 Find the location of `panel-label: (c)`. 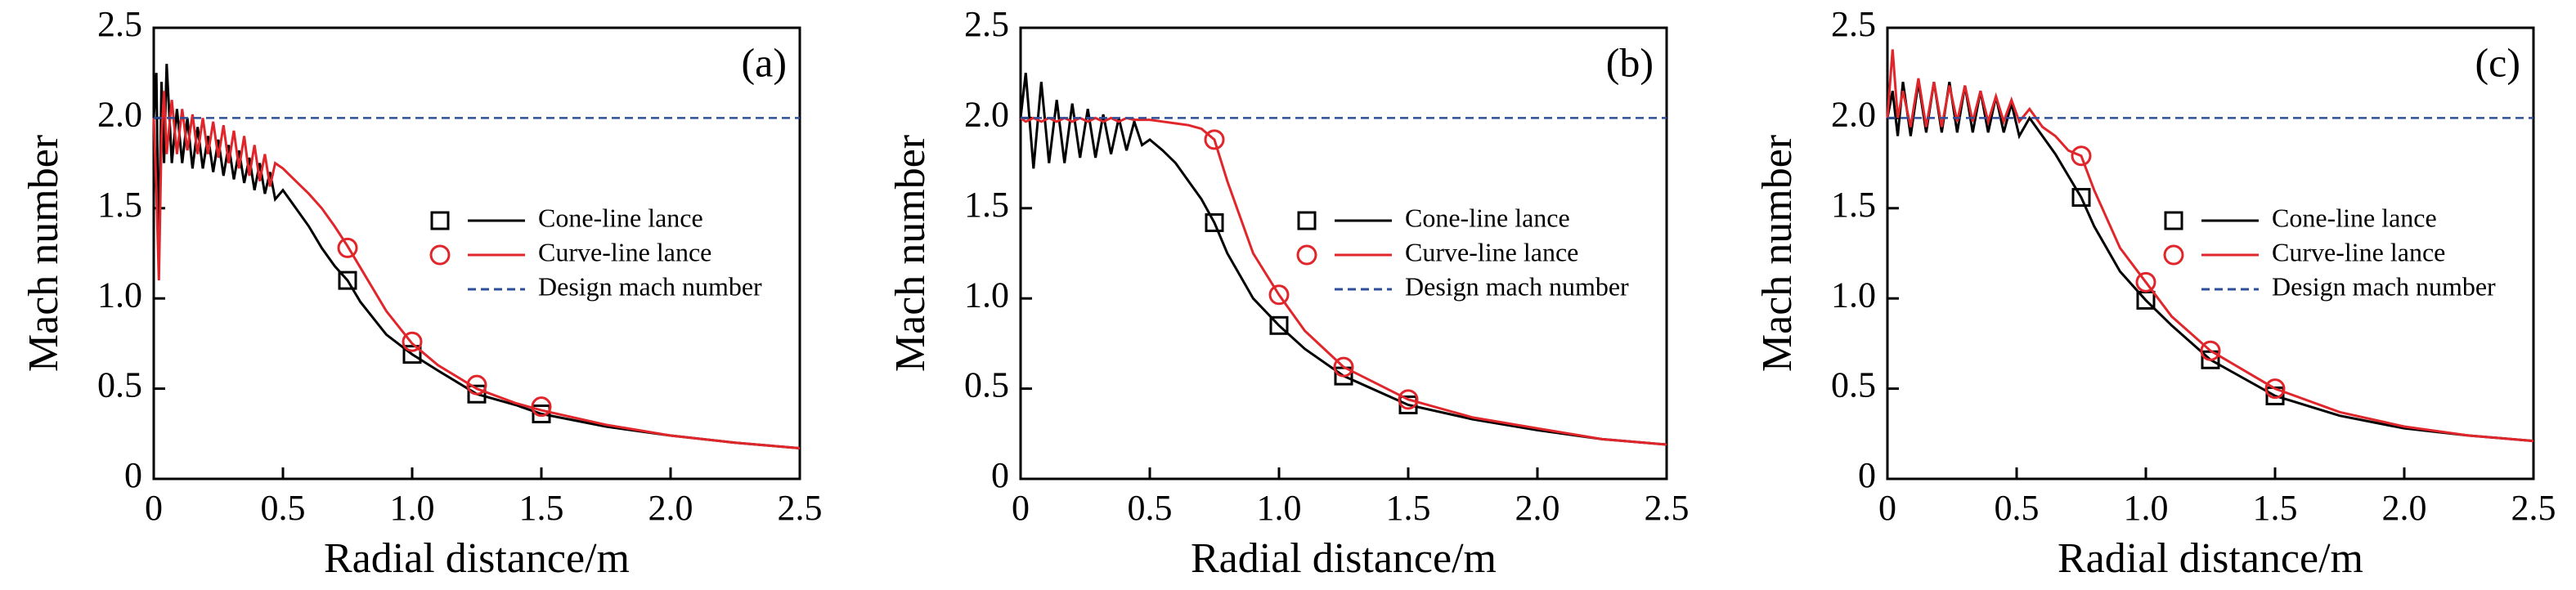

panel-label: (c) is located at coordinates (2498, 62).